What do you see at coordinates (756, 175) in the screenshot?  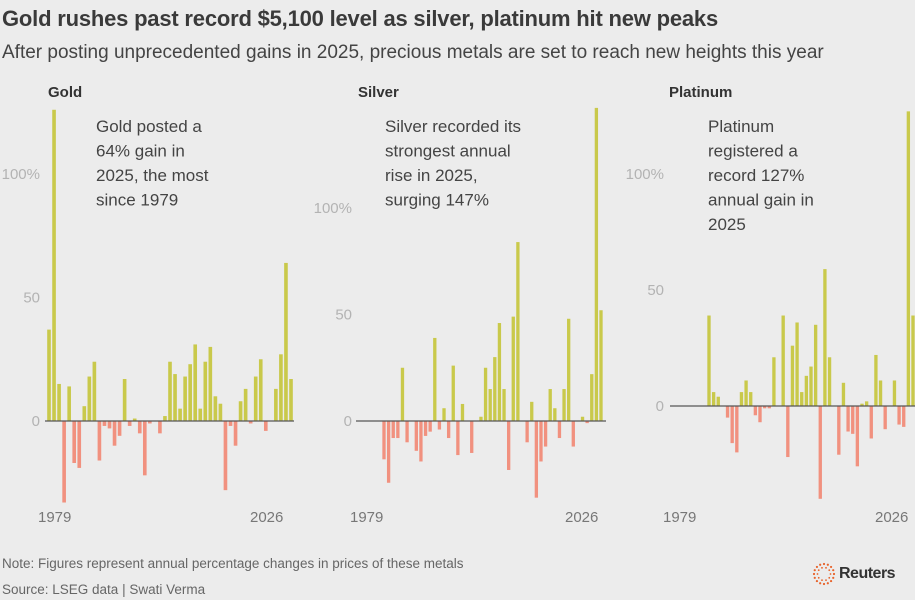 I see `annotation-line: record 127%` at bounding box center [756, 175].